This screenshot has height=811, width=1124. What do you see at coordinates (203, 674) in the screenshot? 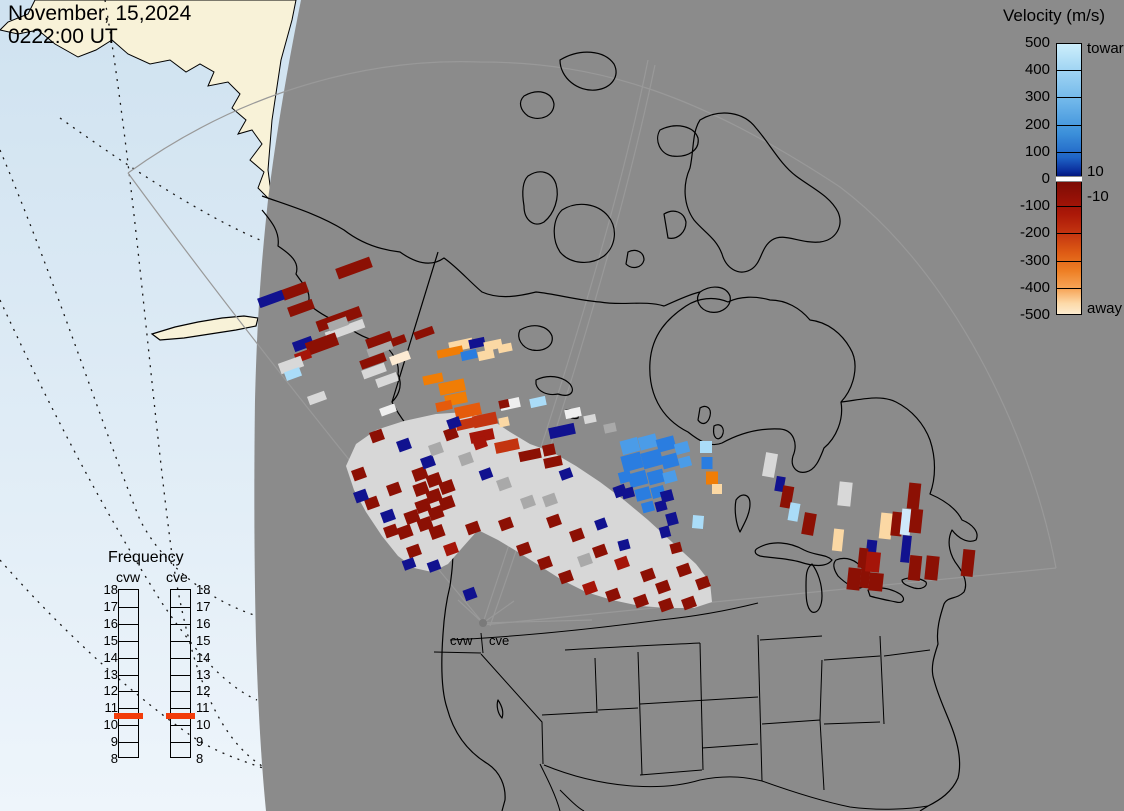
I see `freq-tick-13: 13` at bounding box center [203, 674].